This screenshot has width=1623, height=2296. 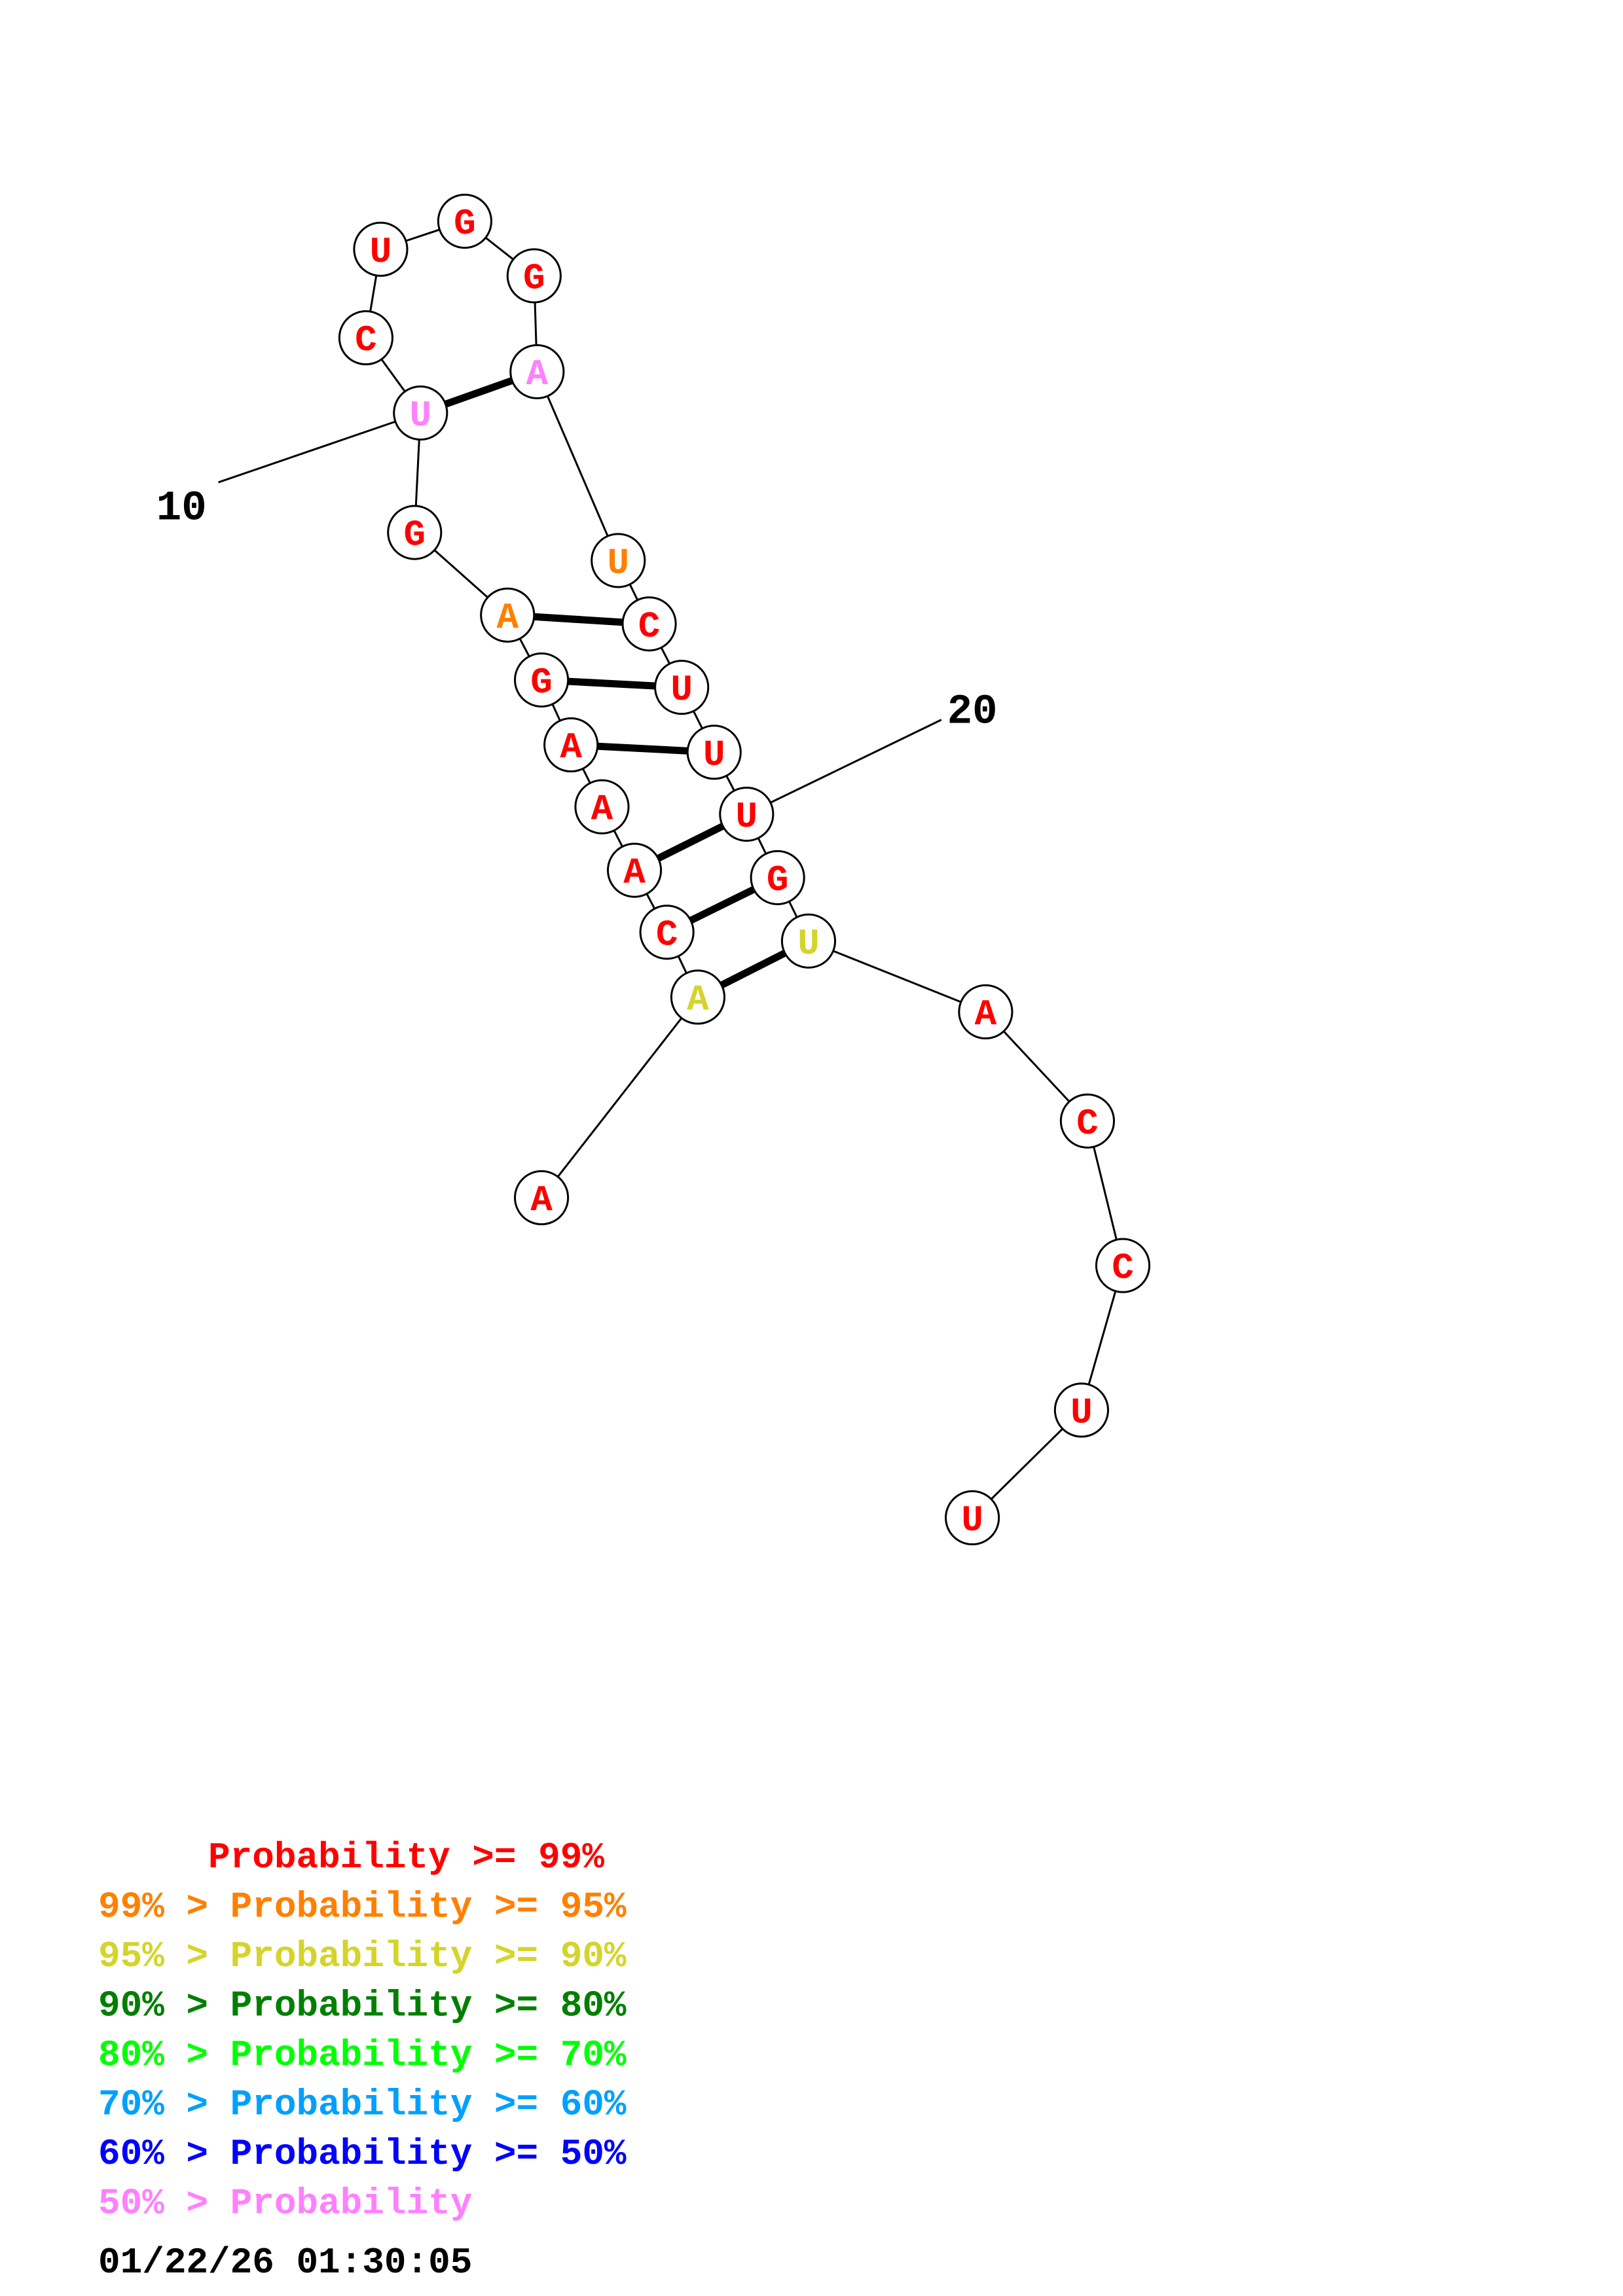 What do you see at coordinates (351, 1857) in the screenshot?
I see `legend-entry: Probability >= 99%` at bounding box center [351, 1857].